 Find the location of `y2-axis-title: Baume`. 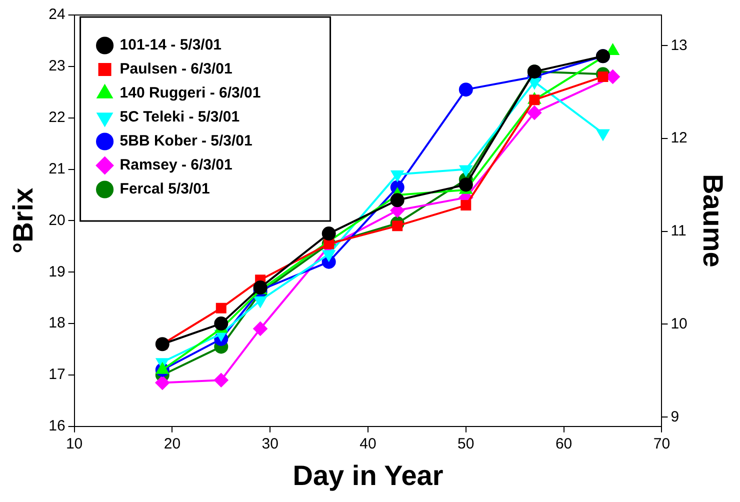

y2-axis-title: Baume is located at coordinates (712, 221).